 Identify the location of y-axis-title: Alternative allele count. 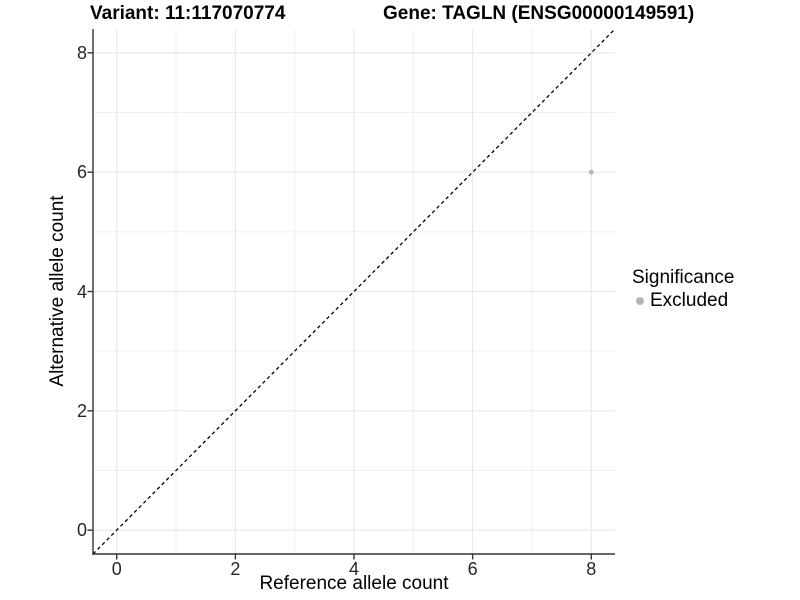
(57, 291).